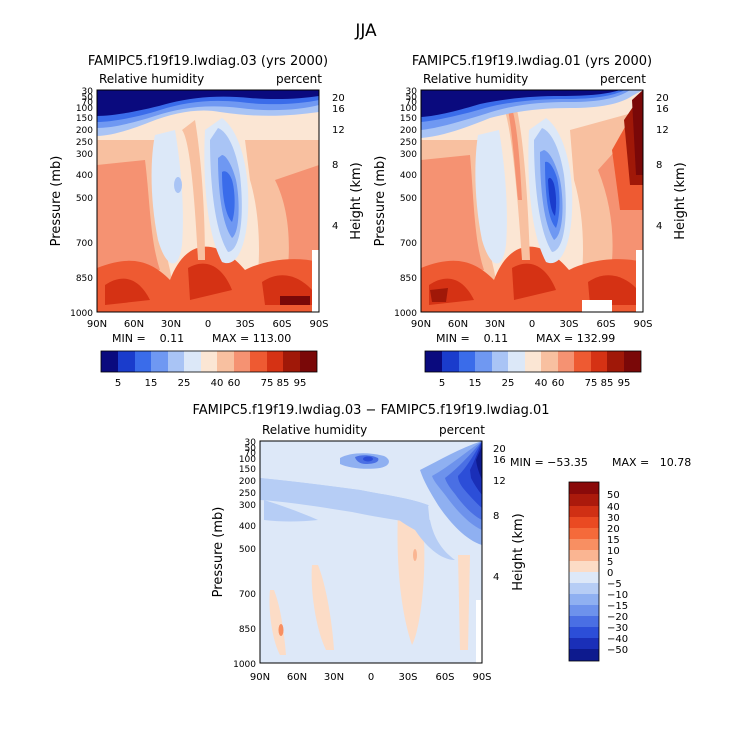  Describe the element at coordinates (610, 573) in the screenshot. I see `colorbar-label: 0` at that location.